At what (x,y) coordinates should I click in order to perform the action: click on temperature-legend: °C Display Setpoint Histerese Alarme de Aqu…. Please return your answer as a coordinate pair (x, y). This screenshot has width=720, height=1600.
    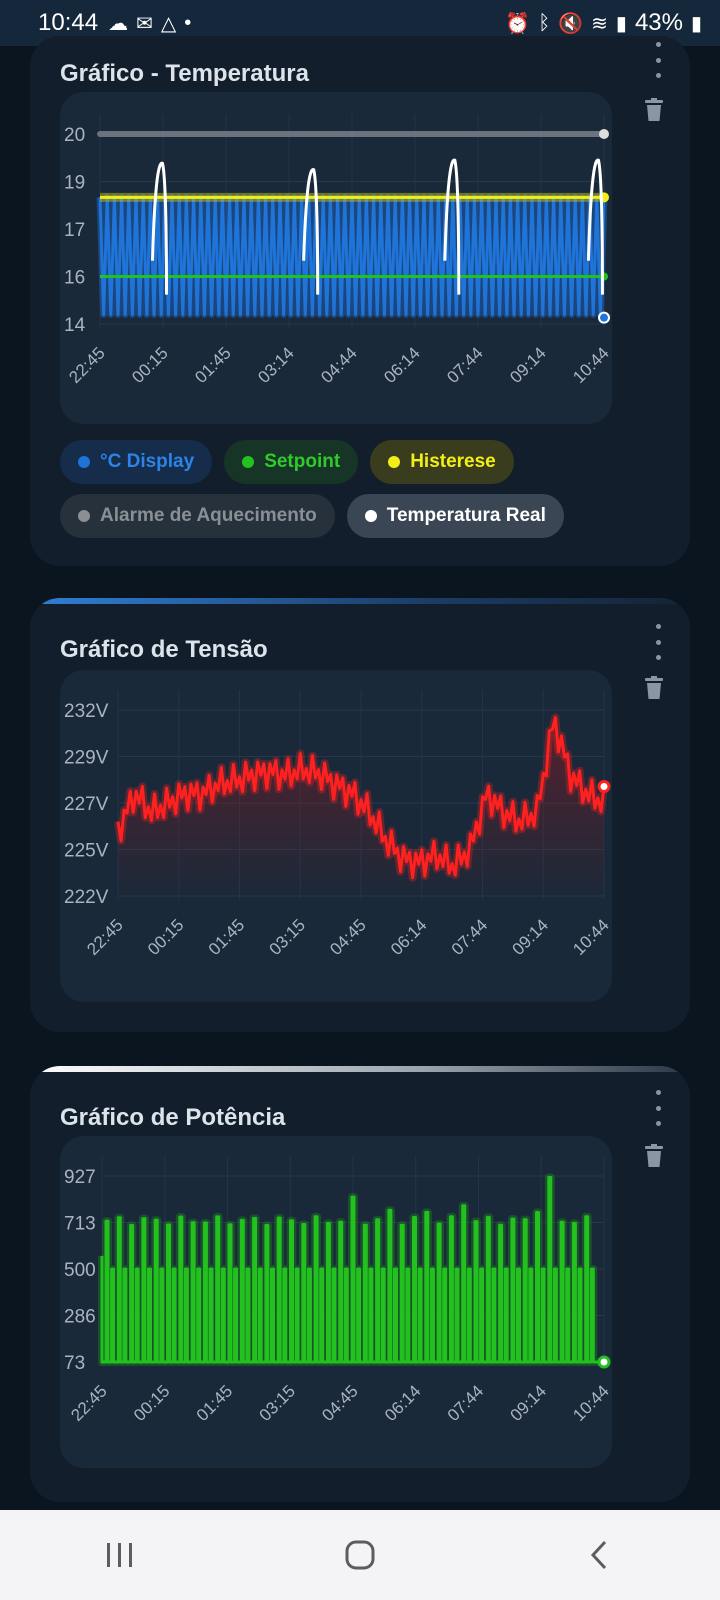
    Looking at the image, I should click on (340, 489).